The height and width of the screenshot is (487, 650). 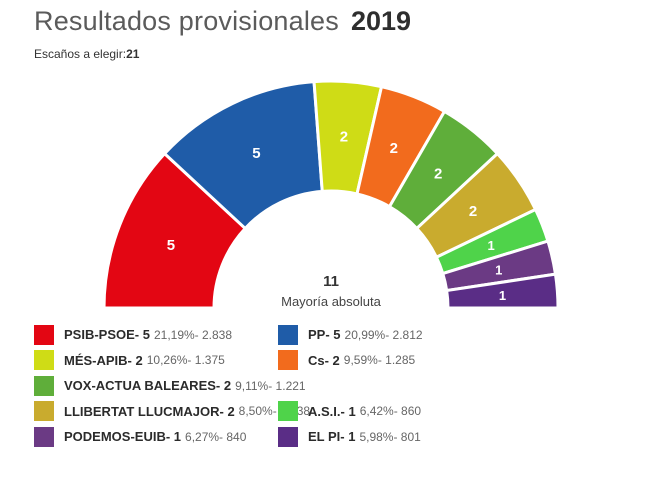 I want to click on legend-stats: 21,19%- 2.838, so click(x=193, y=334).